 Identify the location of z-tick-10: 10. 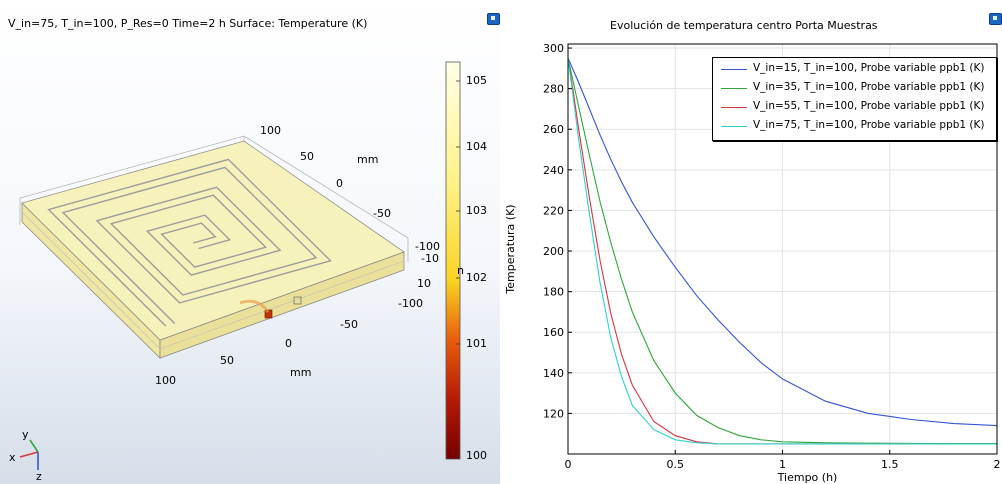
(424, 283).